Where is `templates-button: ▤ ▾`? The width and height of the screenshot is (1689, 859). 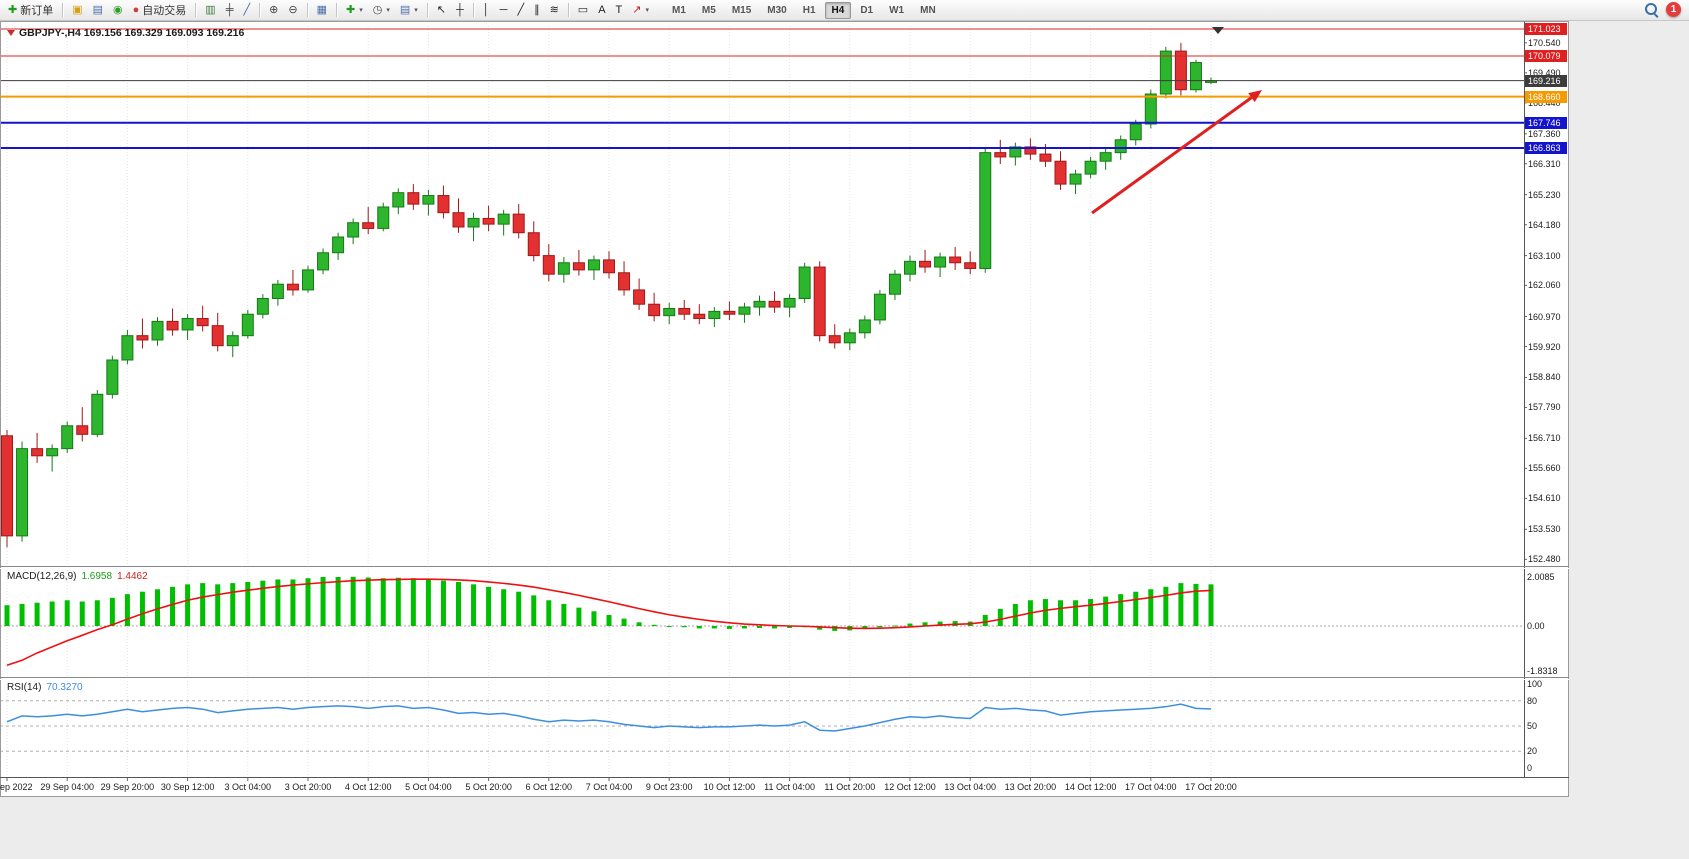 templates-button: ▤ ▾ is located at coordinates (409, 10).